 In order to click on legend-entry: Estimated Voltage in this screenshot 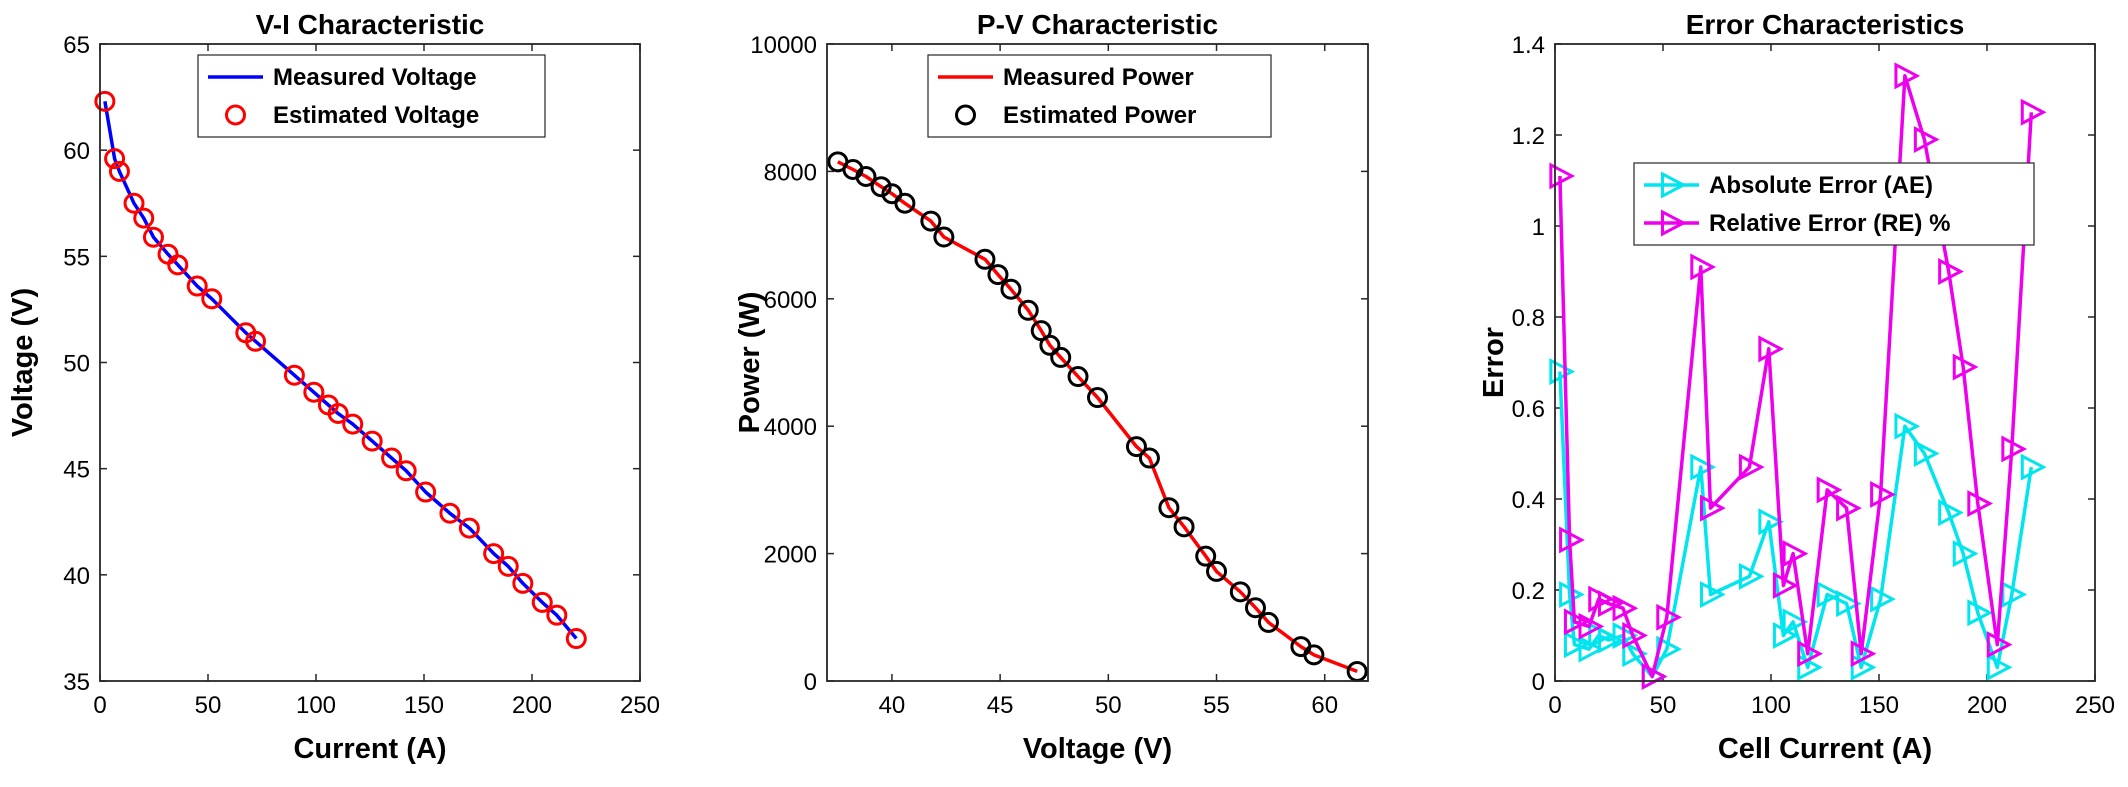, I will do `click(376, 115)`.